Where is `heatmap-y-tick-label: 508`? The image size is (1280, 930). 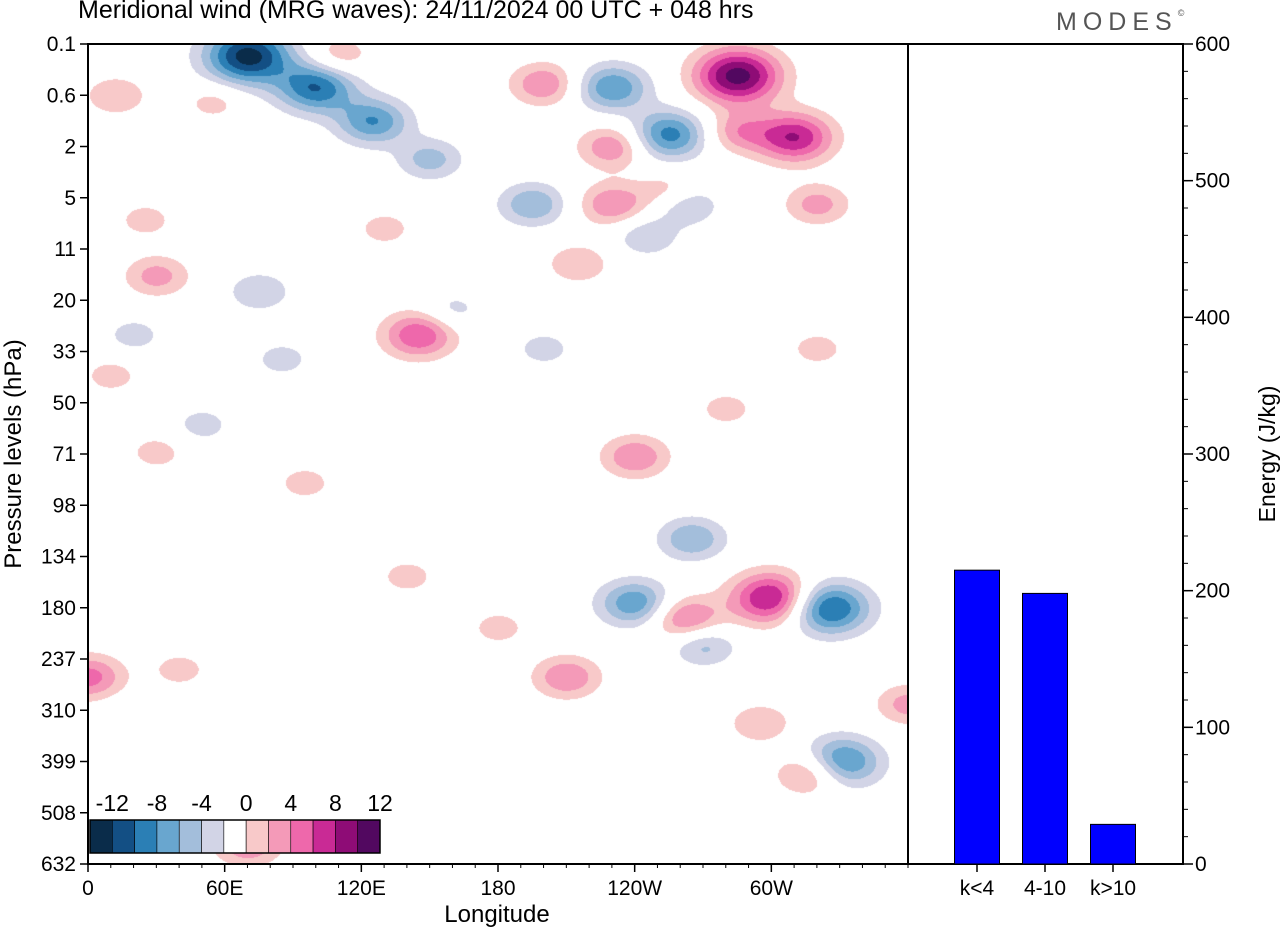
heatmap-y-tick-label: 508 is located at coordinates (58, 813).